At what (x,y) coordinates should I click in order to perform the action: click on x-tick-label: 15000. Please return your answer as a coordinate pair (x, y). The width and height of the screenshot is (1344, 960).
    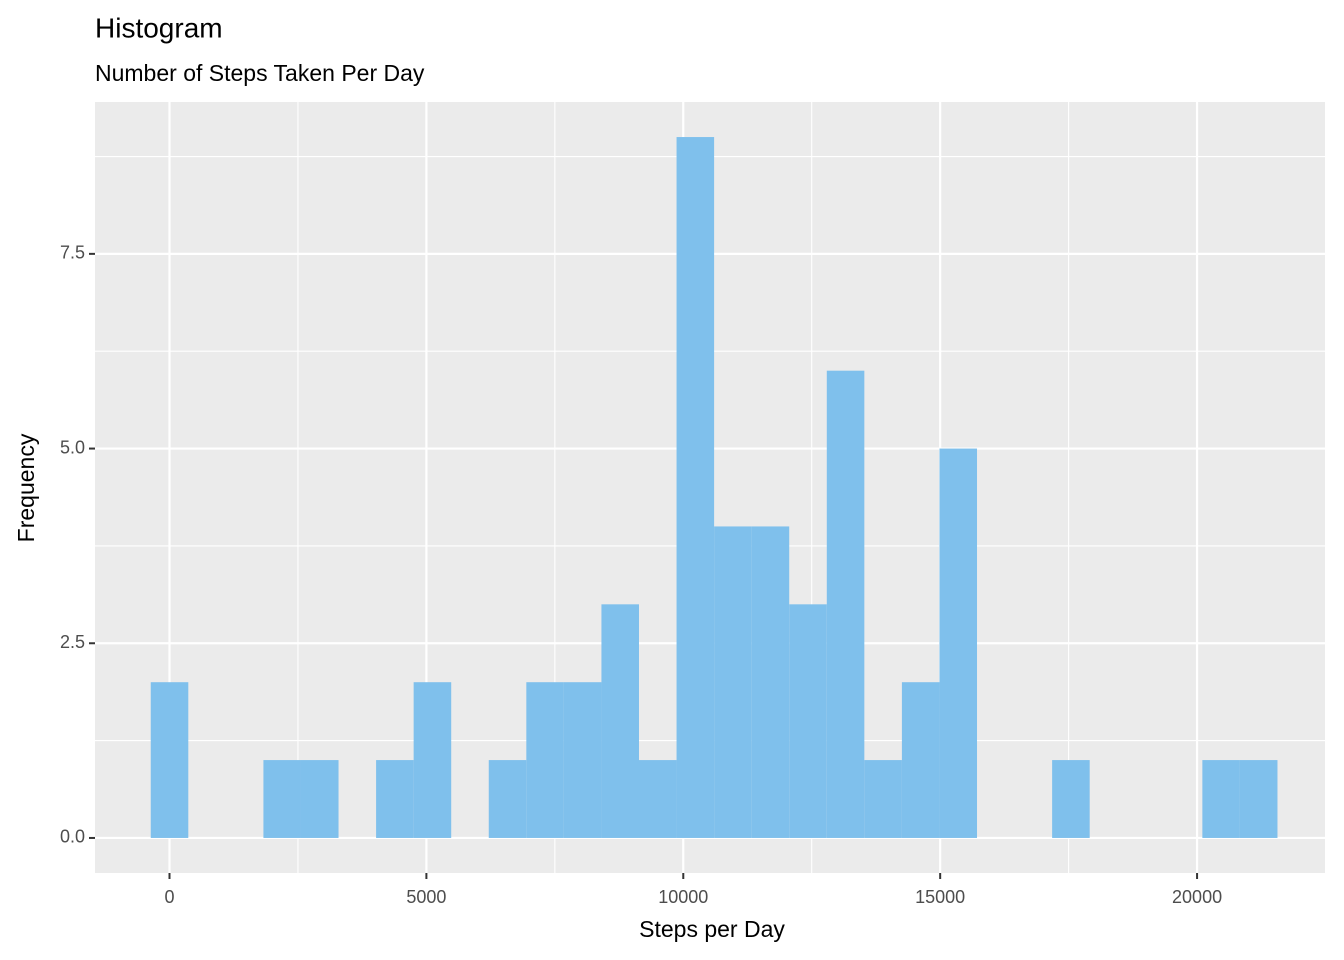
    Looking at the image, I should click on (940, 897).